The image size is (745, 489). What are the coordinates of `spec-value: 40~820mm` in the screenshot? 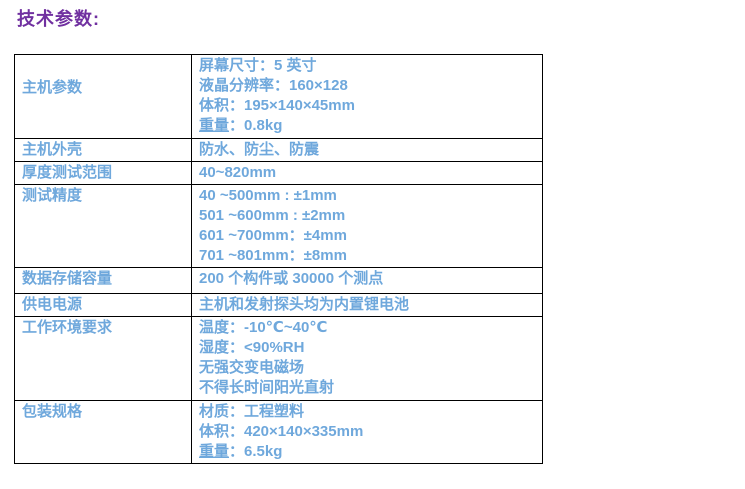 It's located at (367, 173).